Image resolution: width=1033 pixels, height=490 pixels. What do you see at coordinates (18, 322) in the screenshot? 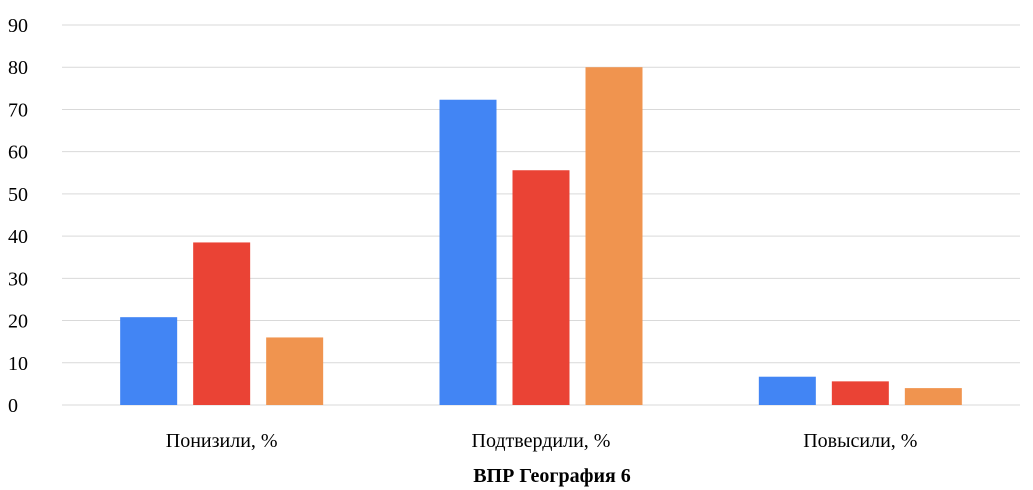
I see `y-tick-label: 20` at bounding box center [18, 322].